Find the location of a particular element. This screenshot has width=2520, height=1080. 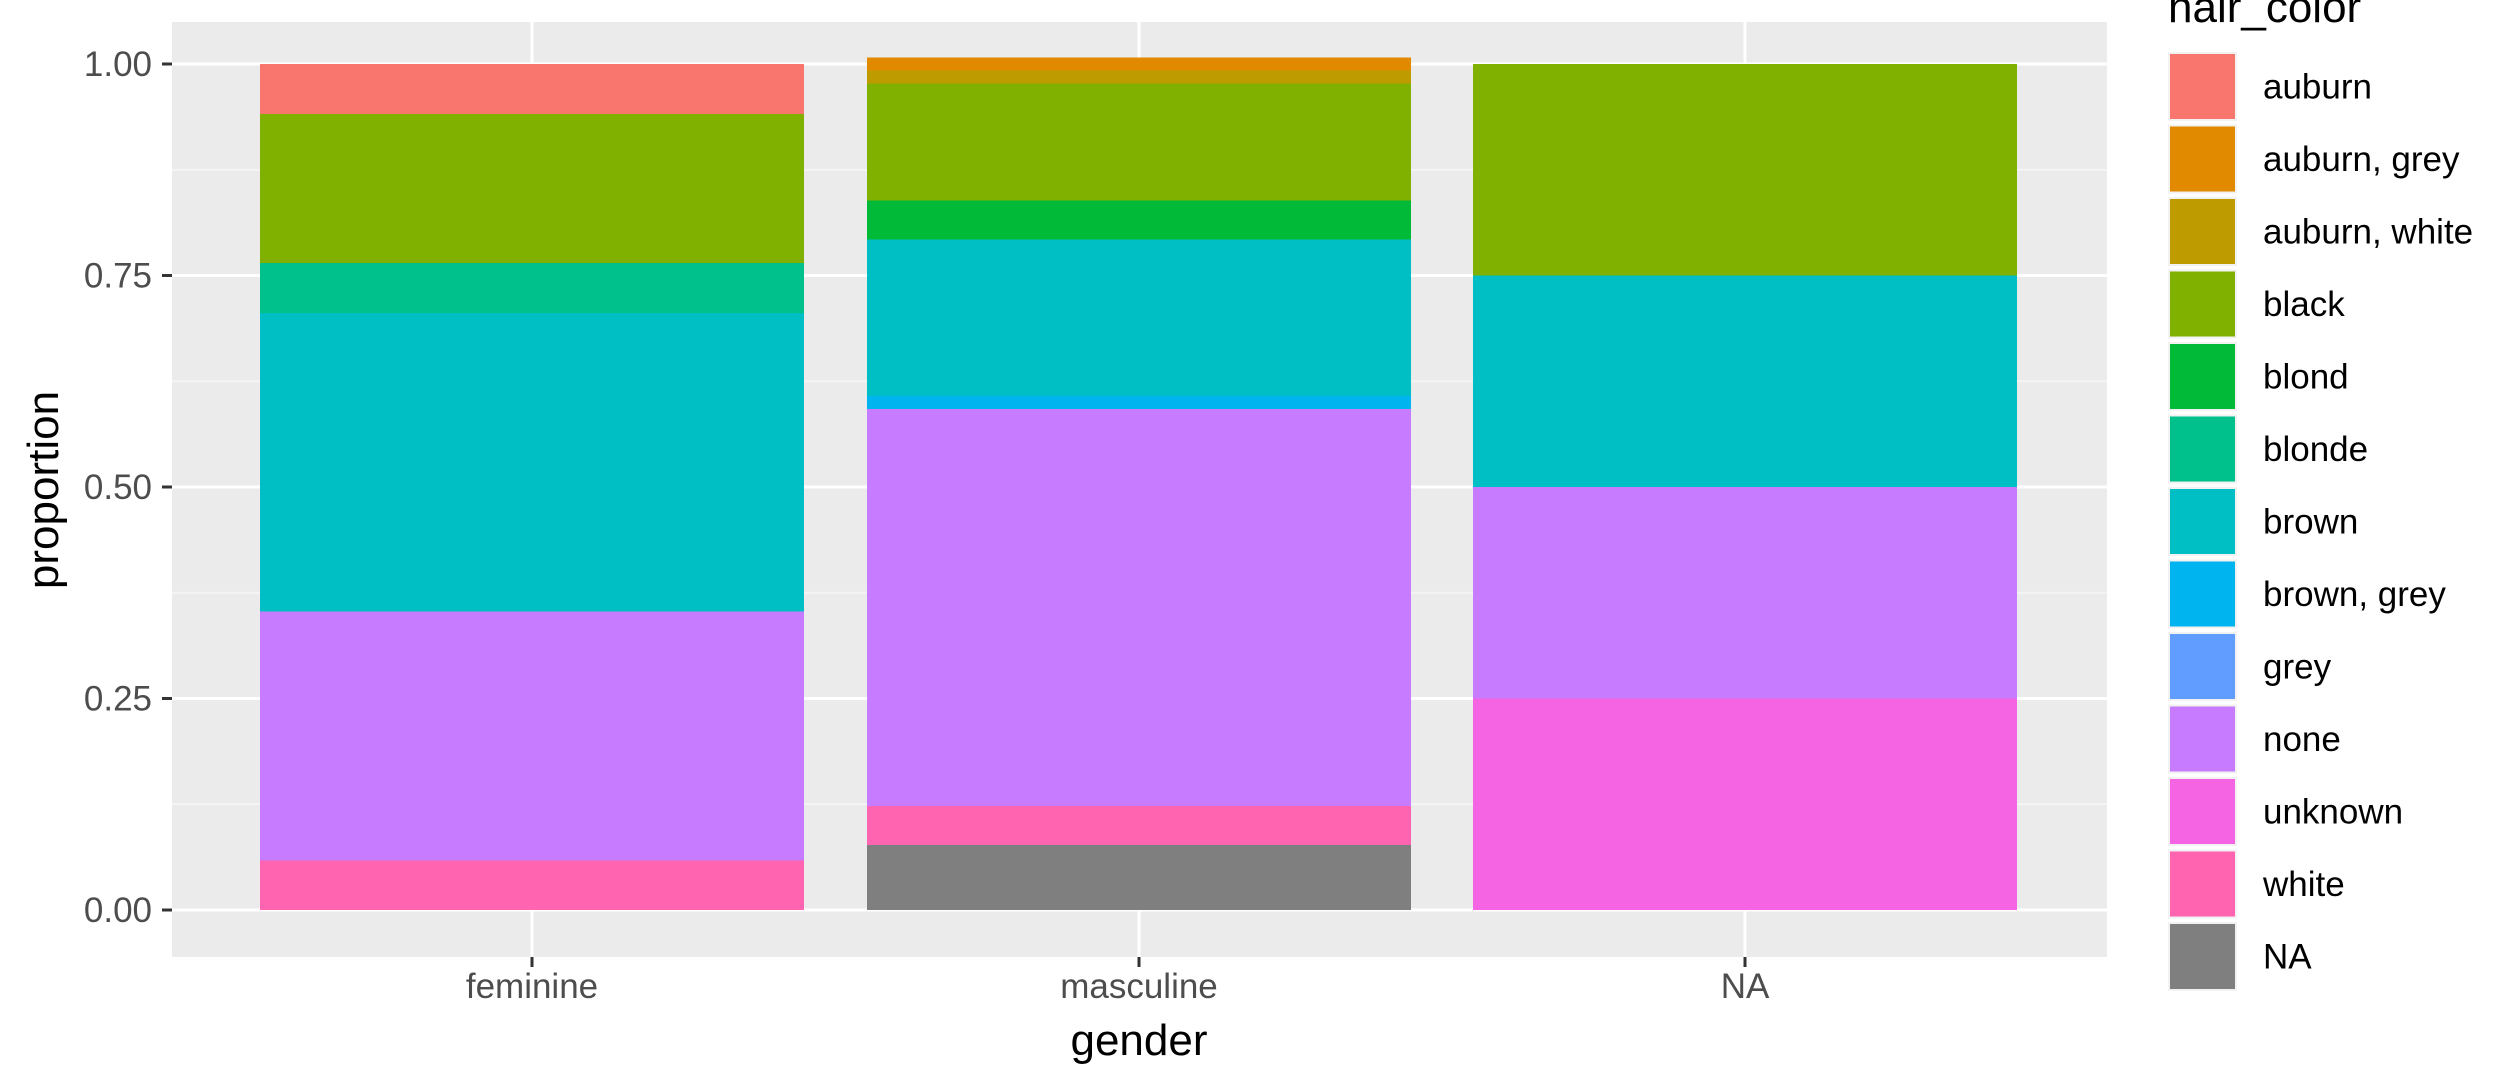

x-axis: feminine masculine NA is located at coordinates (1118, 981).